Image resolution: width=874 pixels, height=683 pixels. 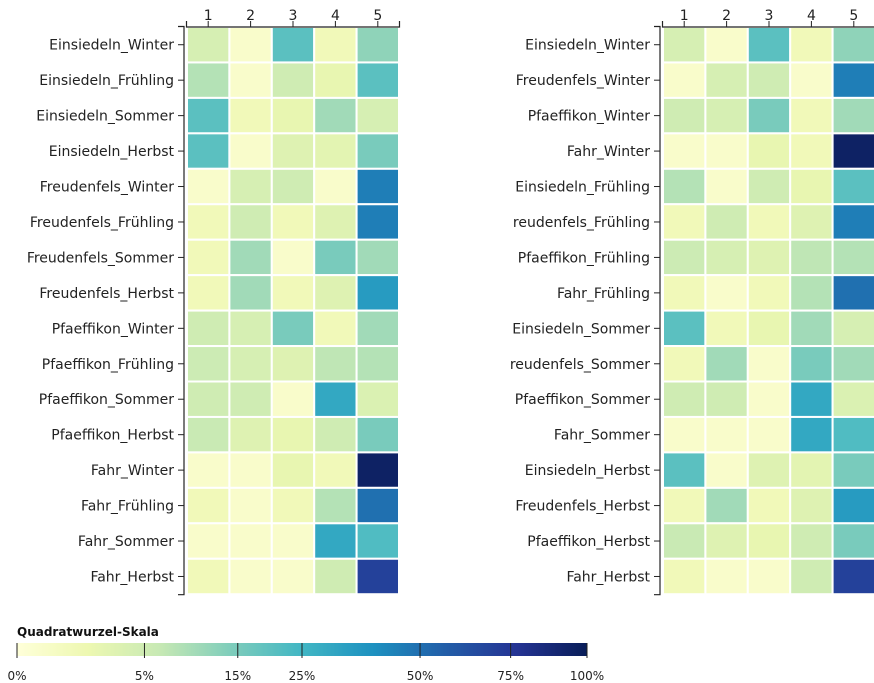 What do you see at coordinates (580, 365) in the screenshot?
I see `row-label: reudenfels_Sommer` at bounding box center [580, 365].